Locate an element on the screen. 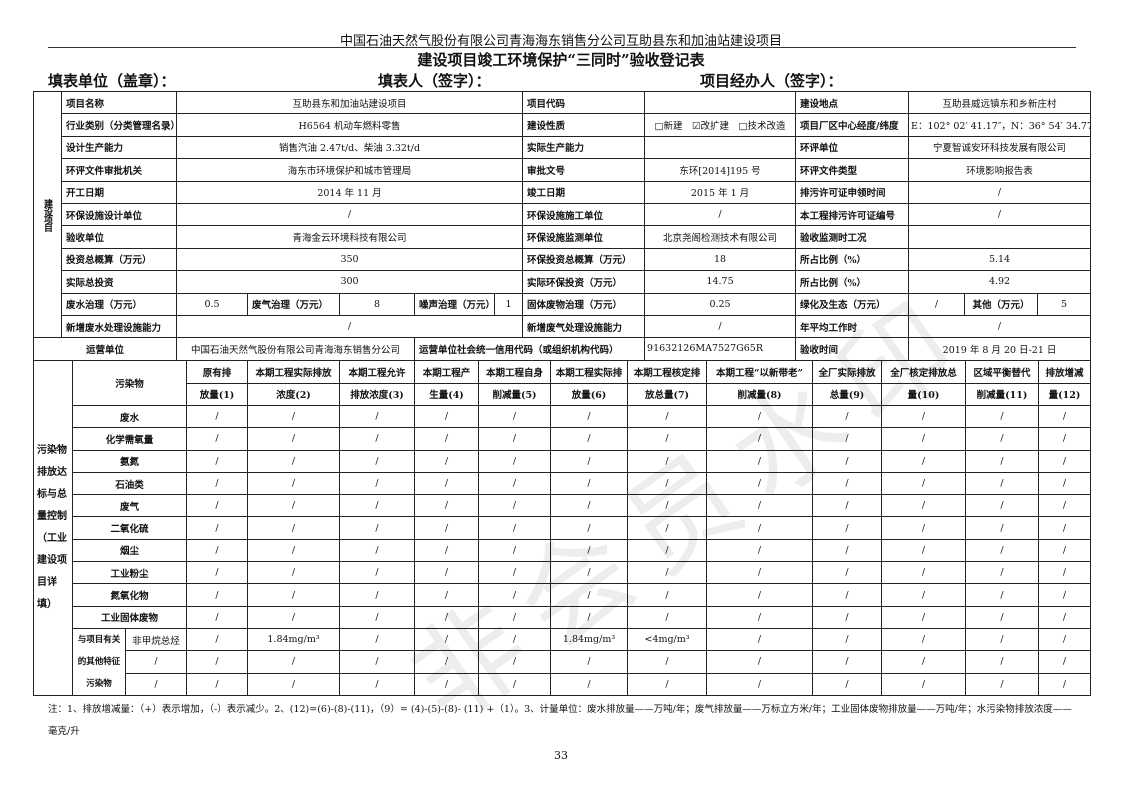 The width and height of the screenshot is (1122, 793). field-value: H6564 机动车燃料零售 is located at coordinates (349, 125).